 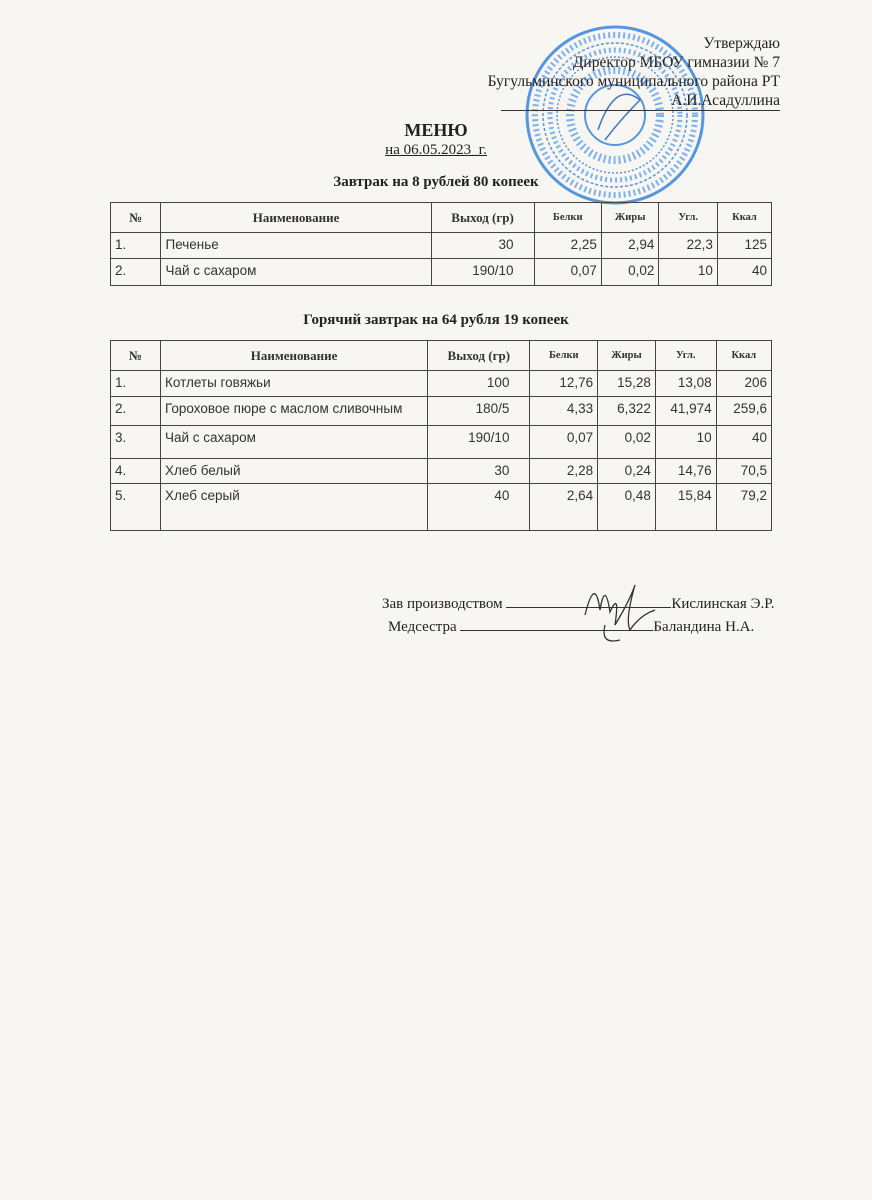 I want to click on signature-name: Баландина Н.А., so click(x=704, y=627).